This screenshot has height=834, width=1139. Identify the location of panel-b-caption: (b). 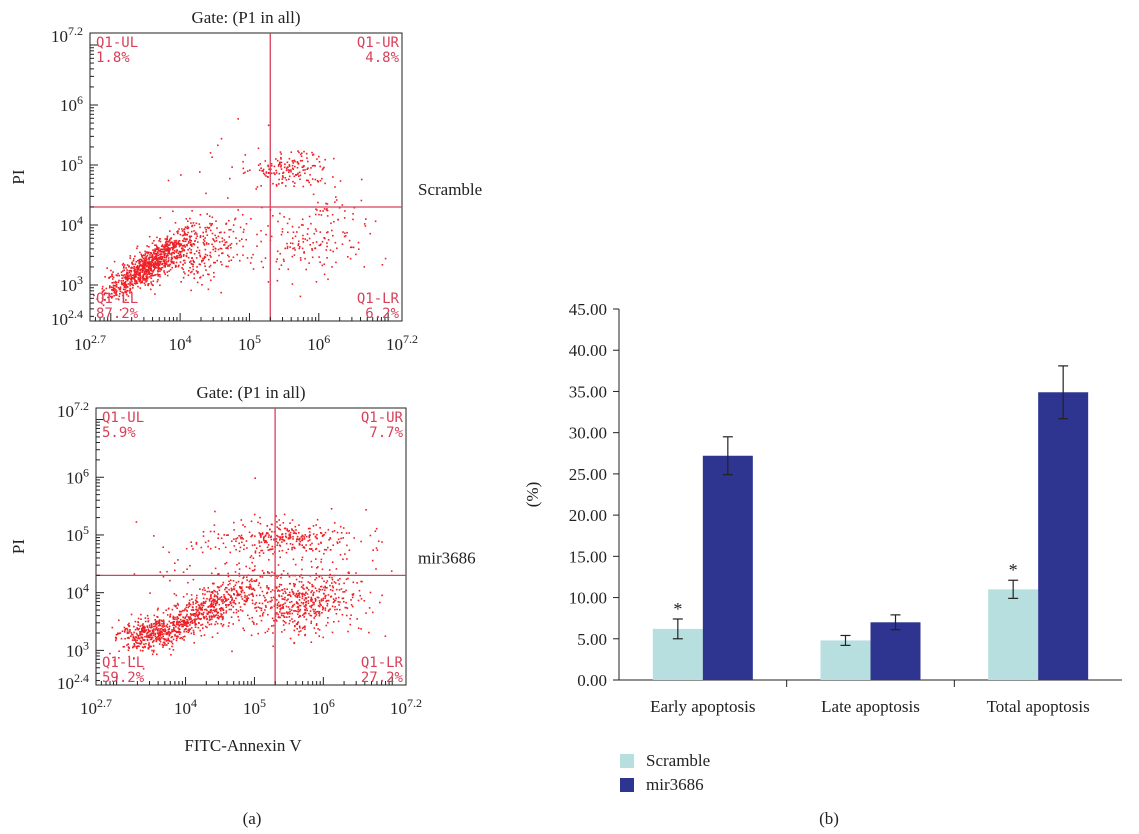
(829, 818).